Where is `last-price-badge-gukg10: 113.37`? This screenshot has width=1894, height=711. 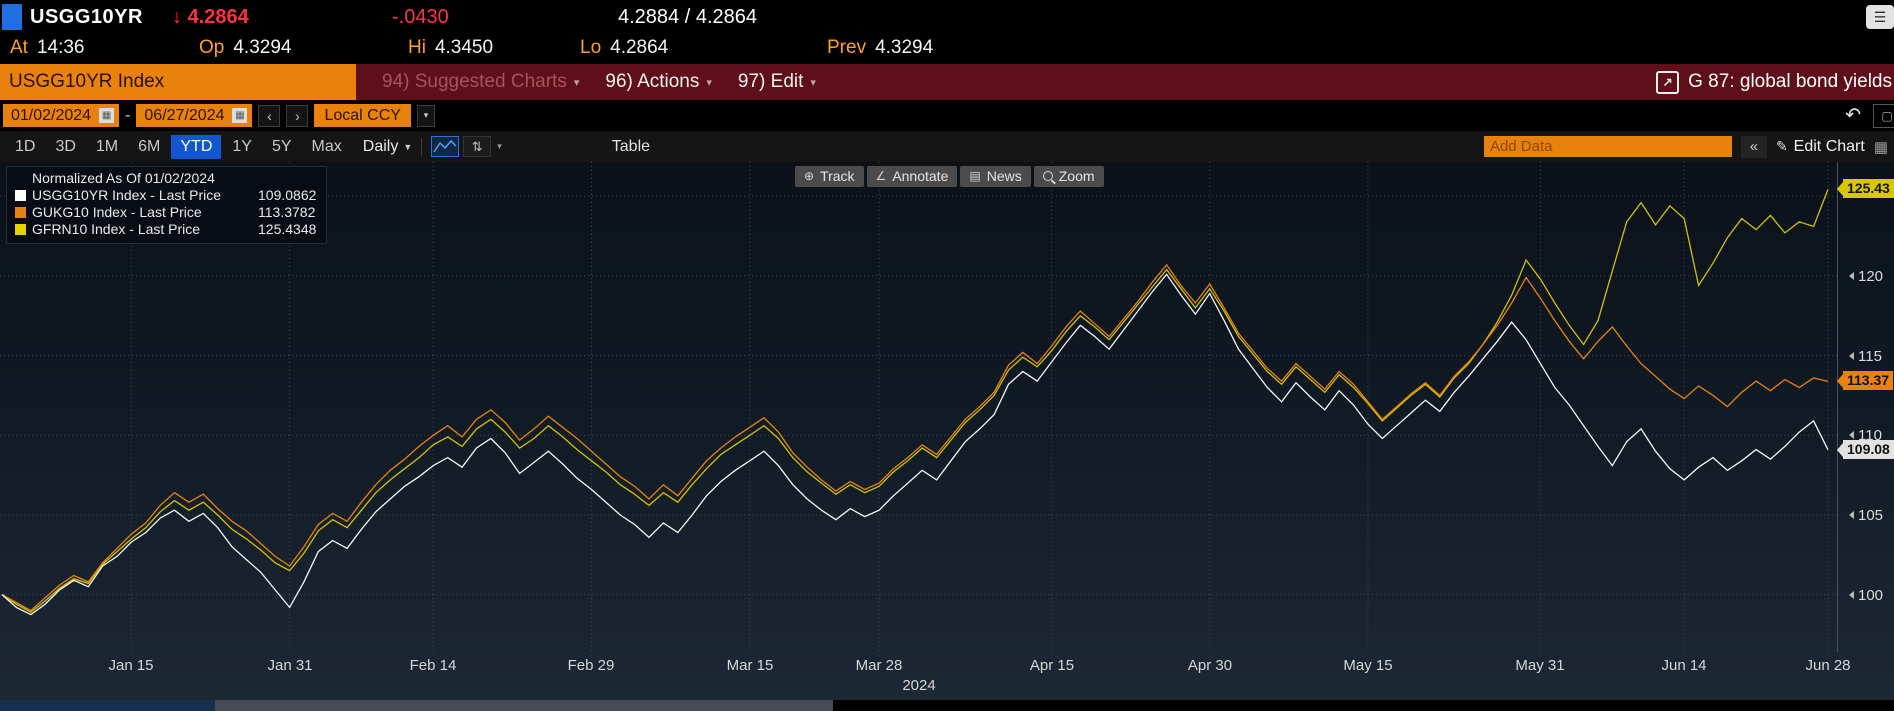 last-price-badge-gukg10: 113.37 is located at coordinates (1865, 380).